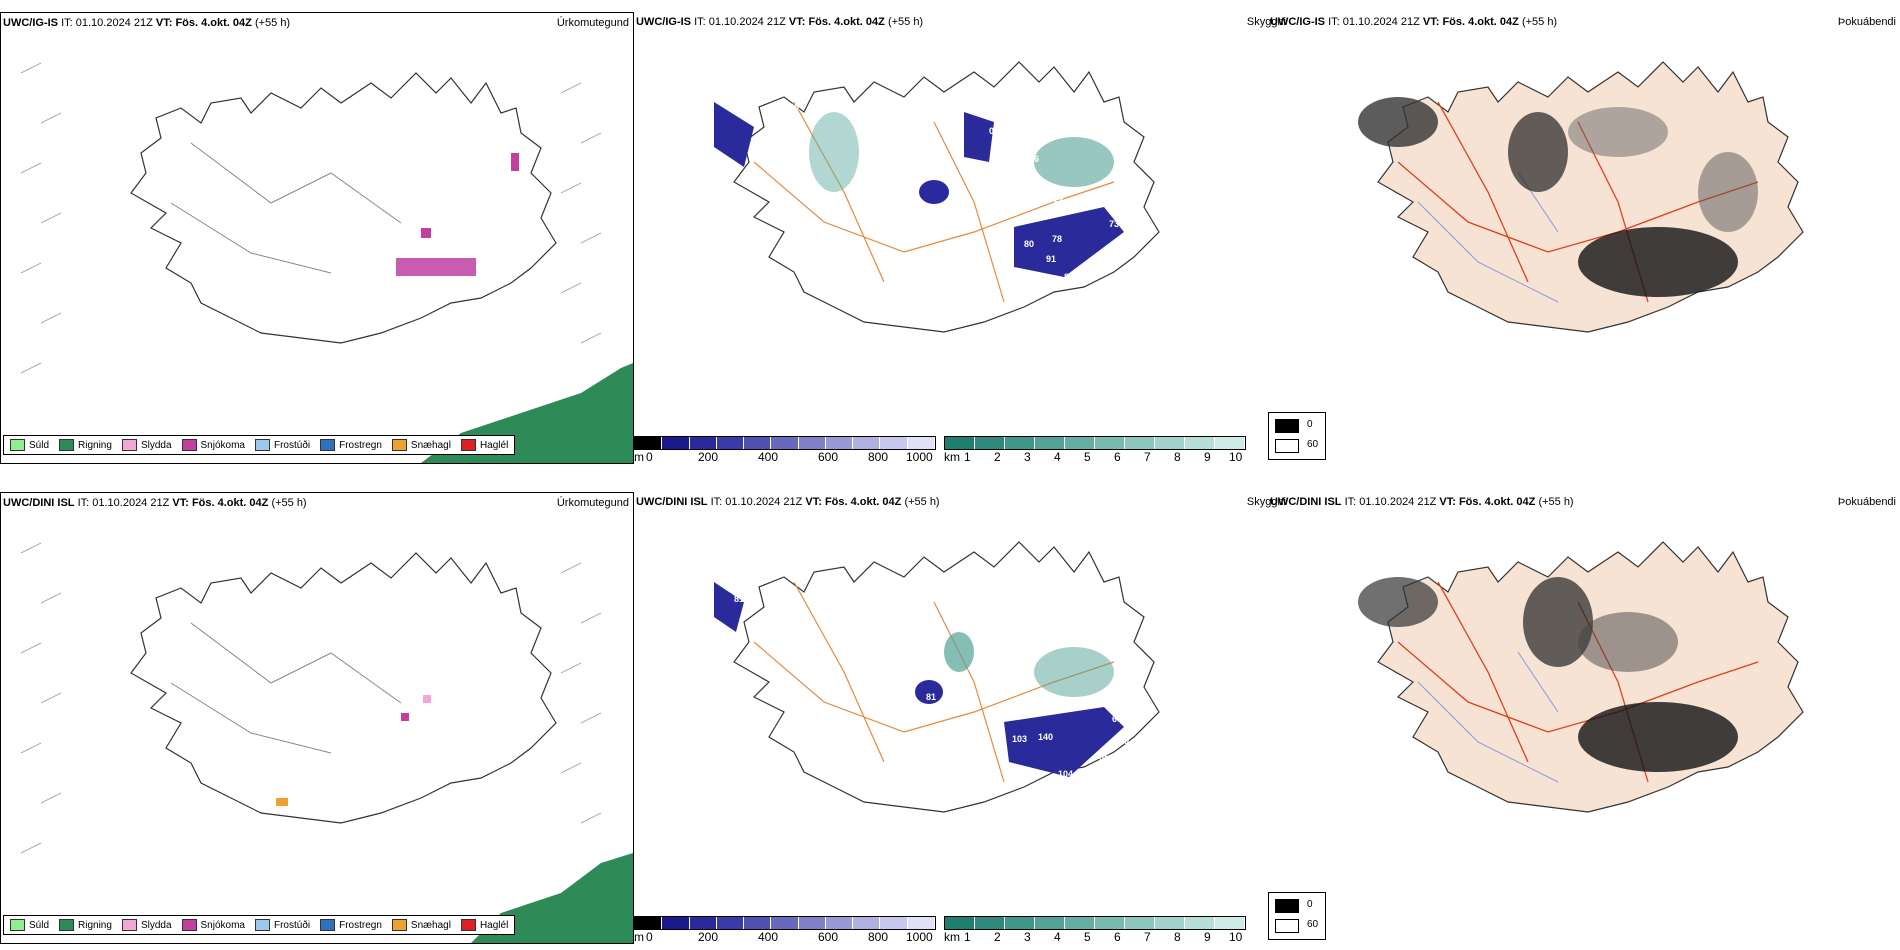 Image resolution: width=1900 pixels, height=950 pixels. Describe the element at coordinates (1051, 259) in the screenshot. I see `svg-text: 91` at that location.